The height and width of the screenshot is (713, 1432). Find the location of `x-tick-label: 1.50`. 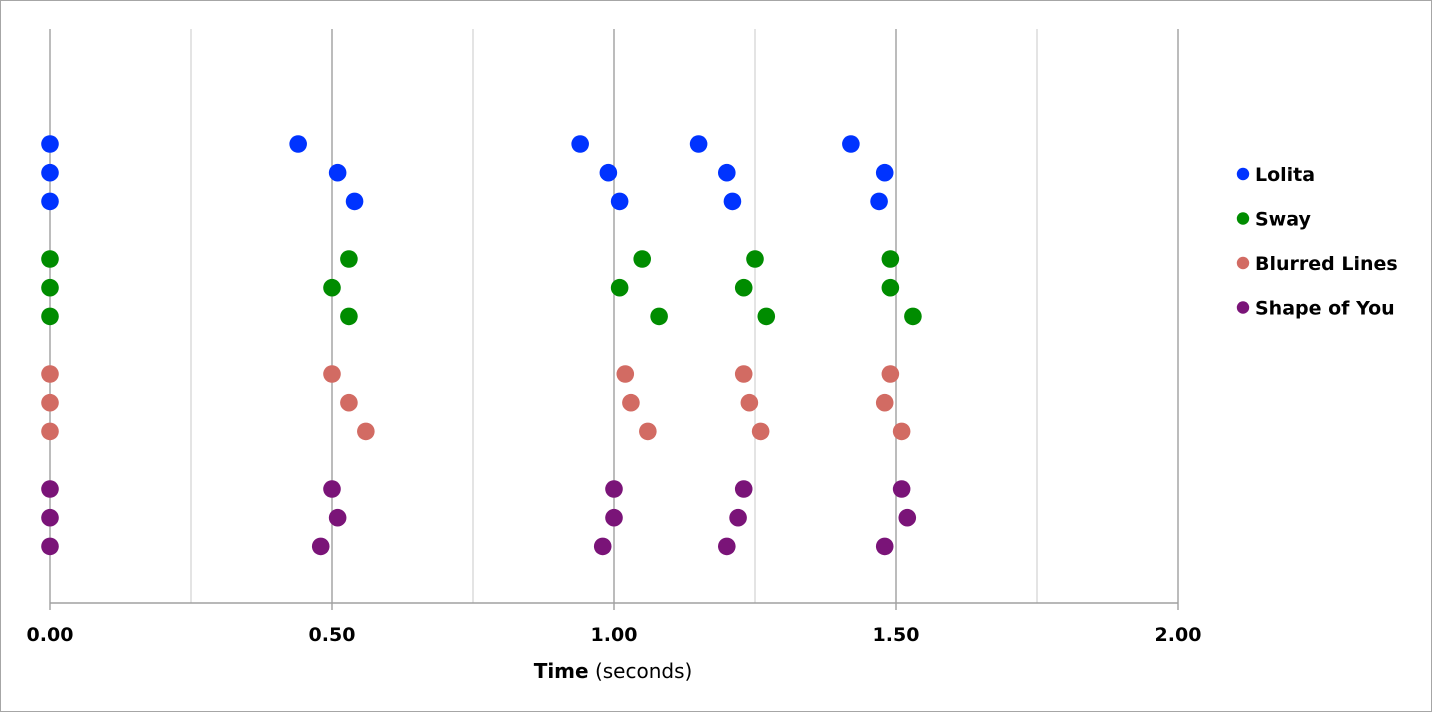

x-tick-label: 1.50 is located at coordinates (896, 635).